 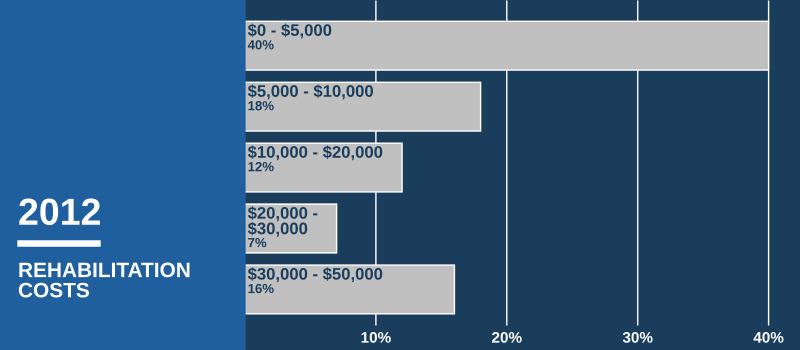 What do you see at coordinates (310, 92) in the screenshot?
I see `y-tick-label: $5,000 - $10,000` at bounding box center [310, 92].